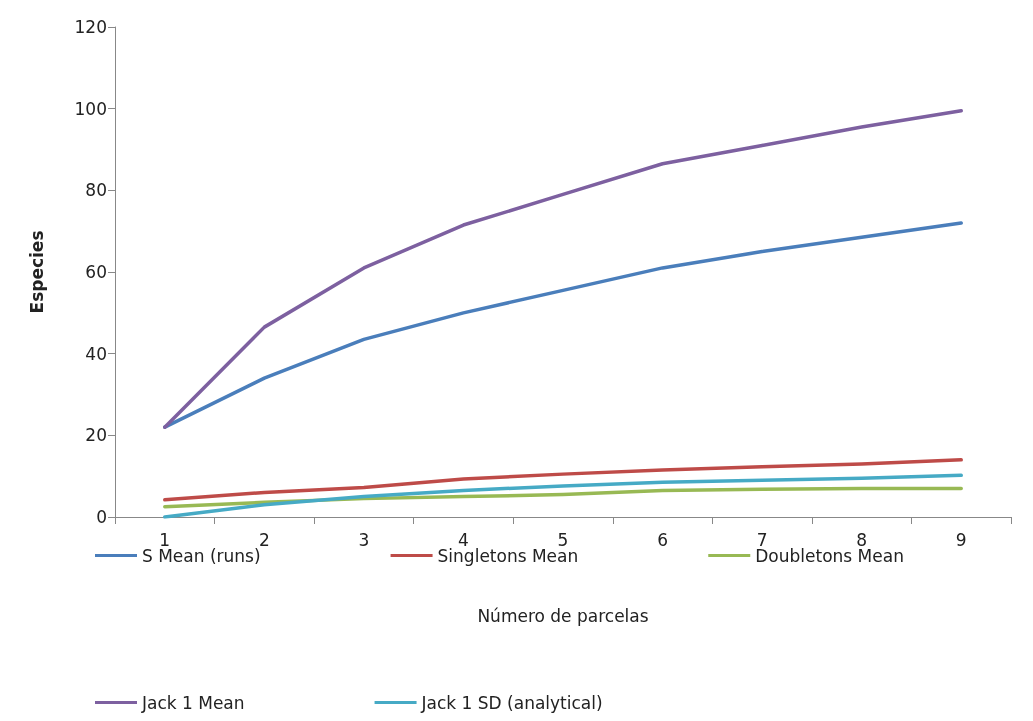  What do you see at coordinates (563, 615) in the screenshot?
I see `x-axis-title: Número de parcelas` at bounding box center [563, 615].